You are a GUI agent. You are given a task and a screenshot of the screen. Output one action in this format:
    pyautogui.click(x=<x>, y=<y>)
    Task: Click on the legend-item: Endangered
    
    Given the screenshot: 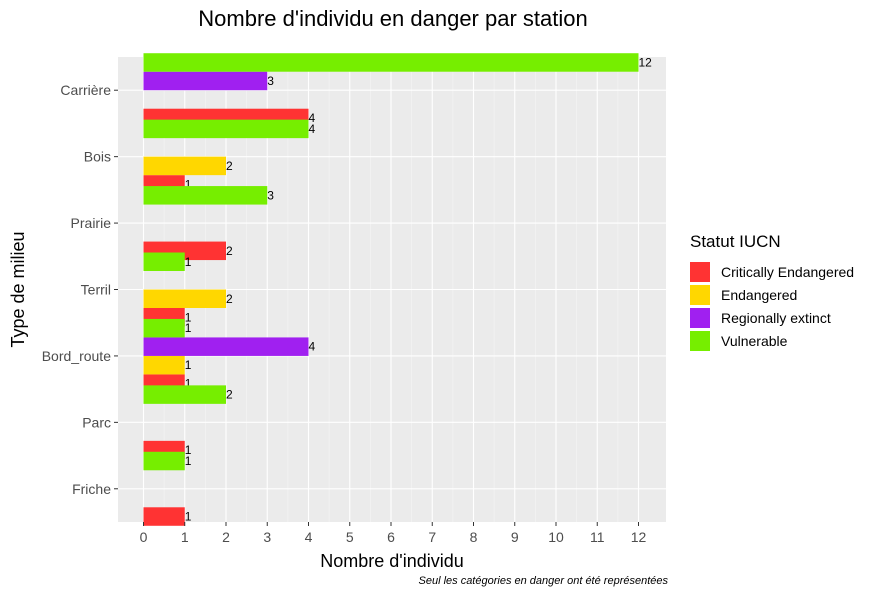 What is the action you would take?
    pyautogui.click(x=772, y=294)
    